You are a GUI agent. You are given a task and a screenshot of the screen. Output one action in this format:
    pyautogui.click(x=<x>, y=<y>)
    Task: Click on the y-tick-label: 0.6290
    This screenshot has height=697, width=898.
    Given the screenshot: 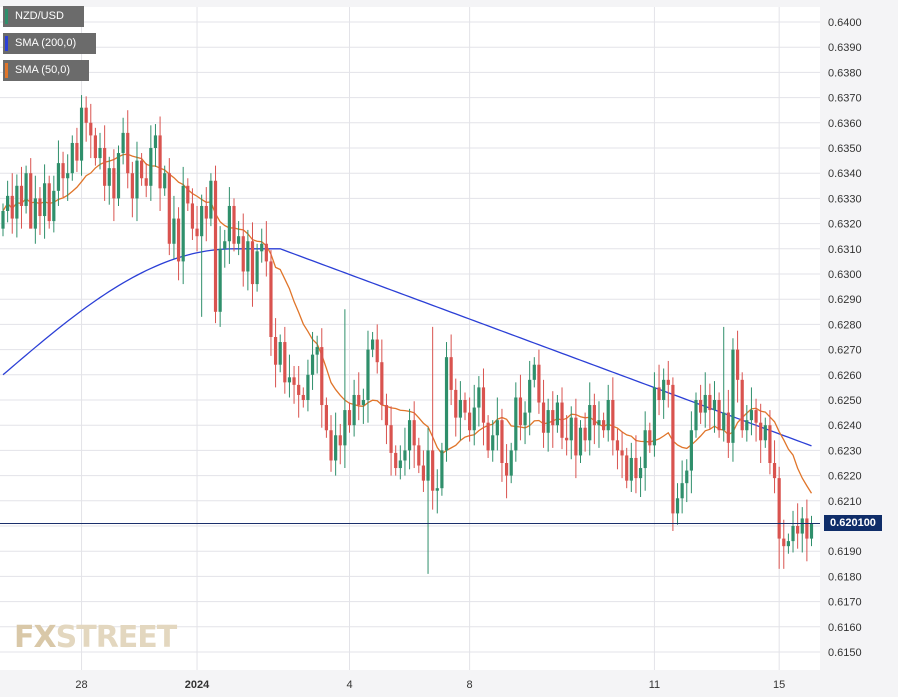 What is the action you would take?
    pyautogui.click(x=845, y=300)
    